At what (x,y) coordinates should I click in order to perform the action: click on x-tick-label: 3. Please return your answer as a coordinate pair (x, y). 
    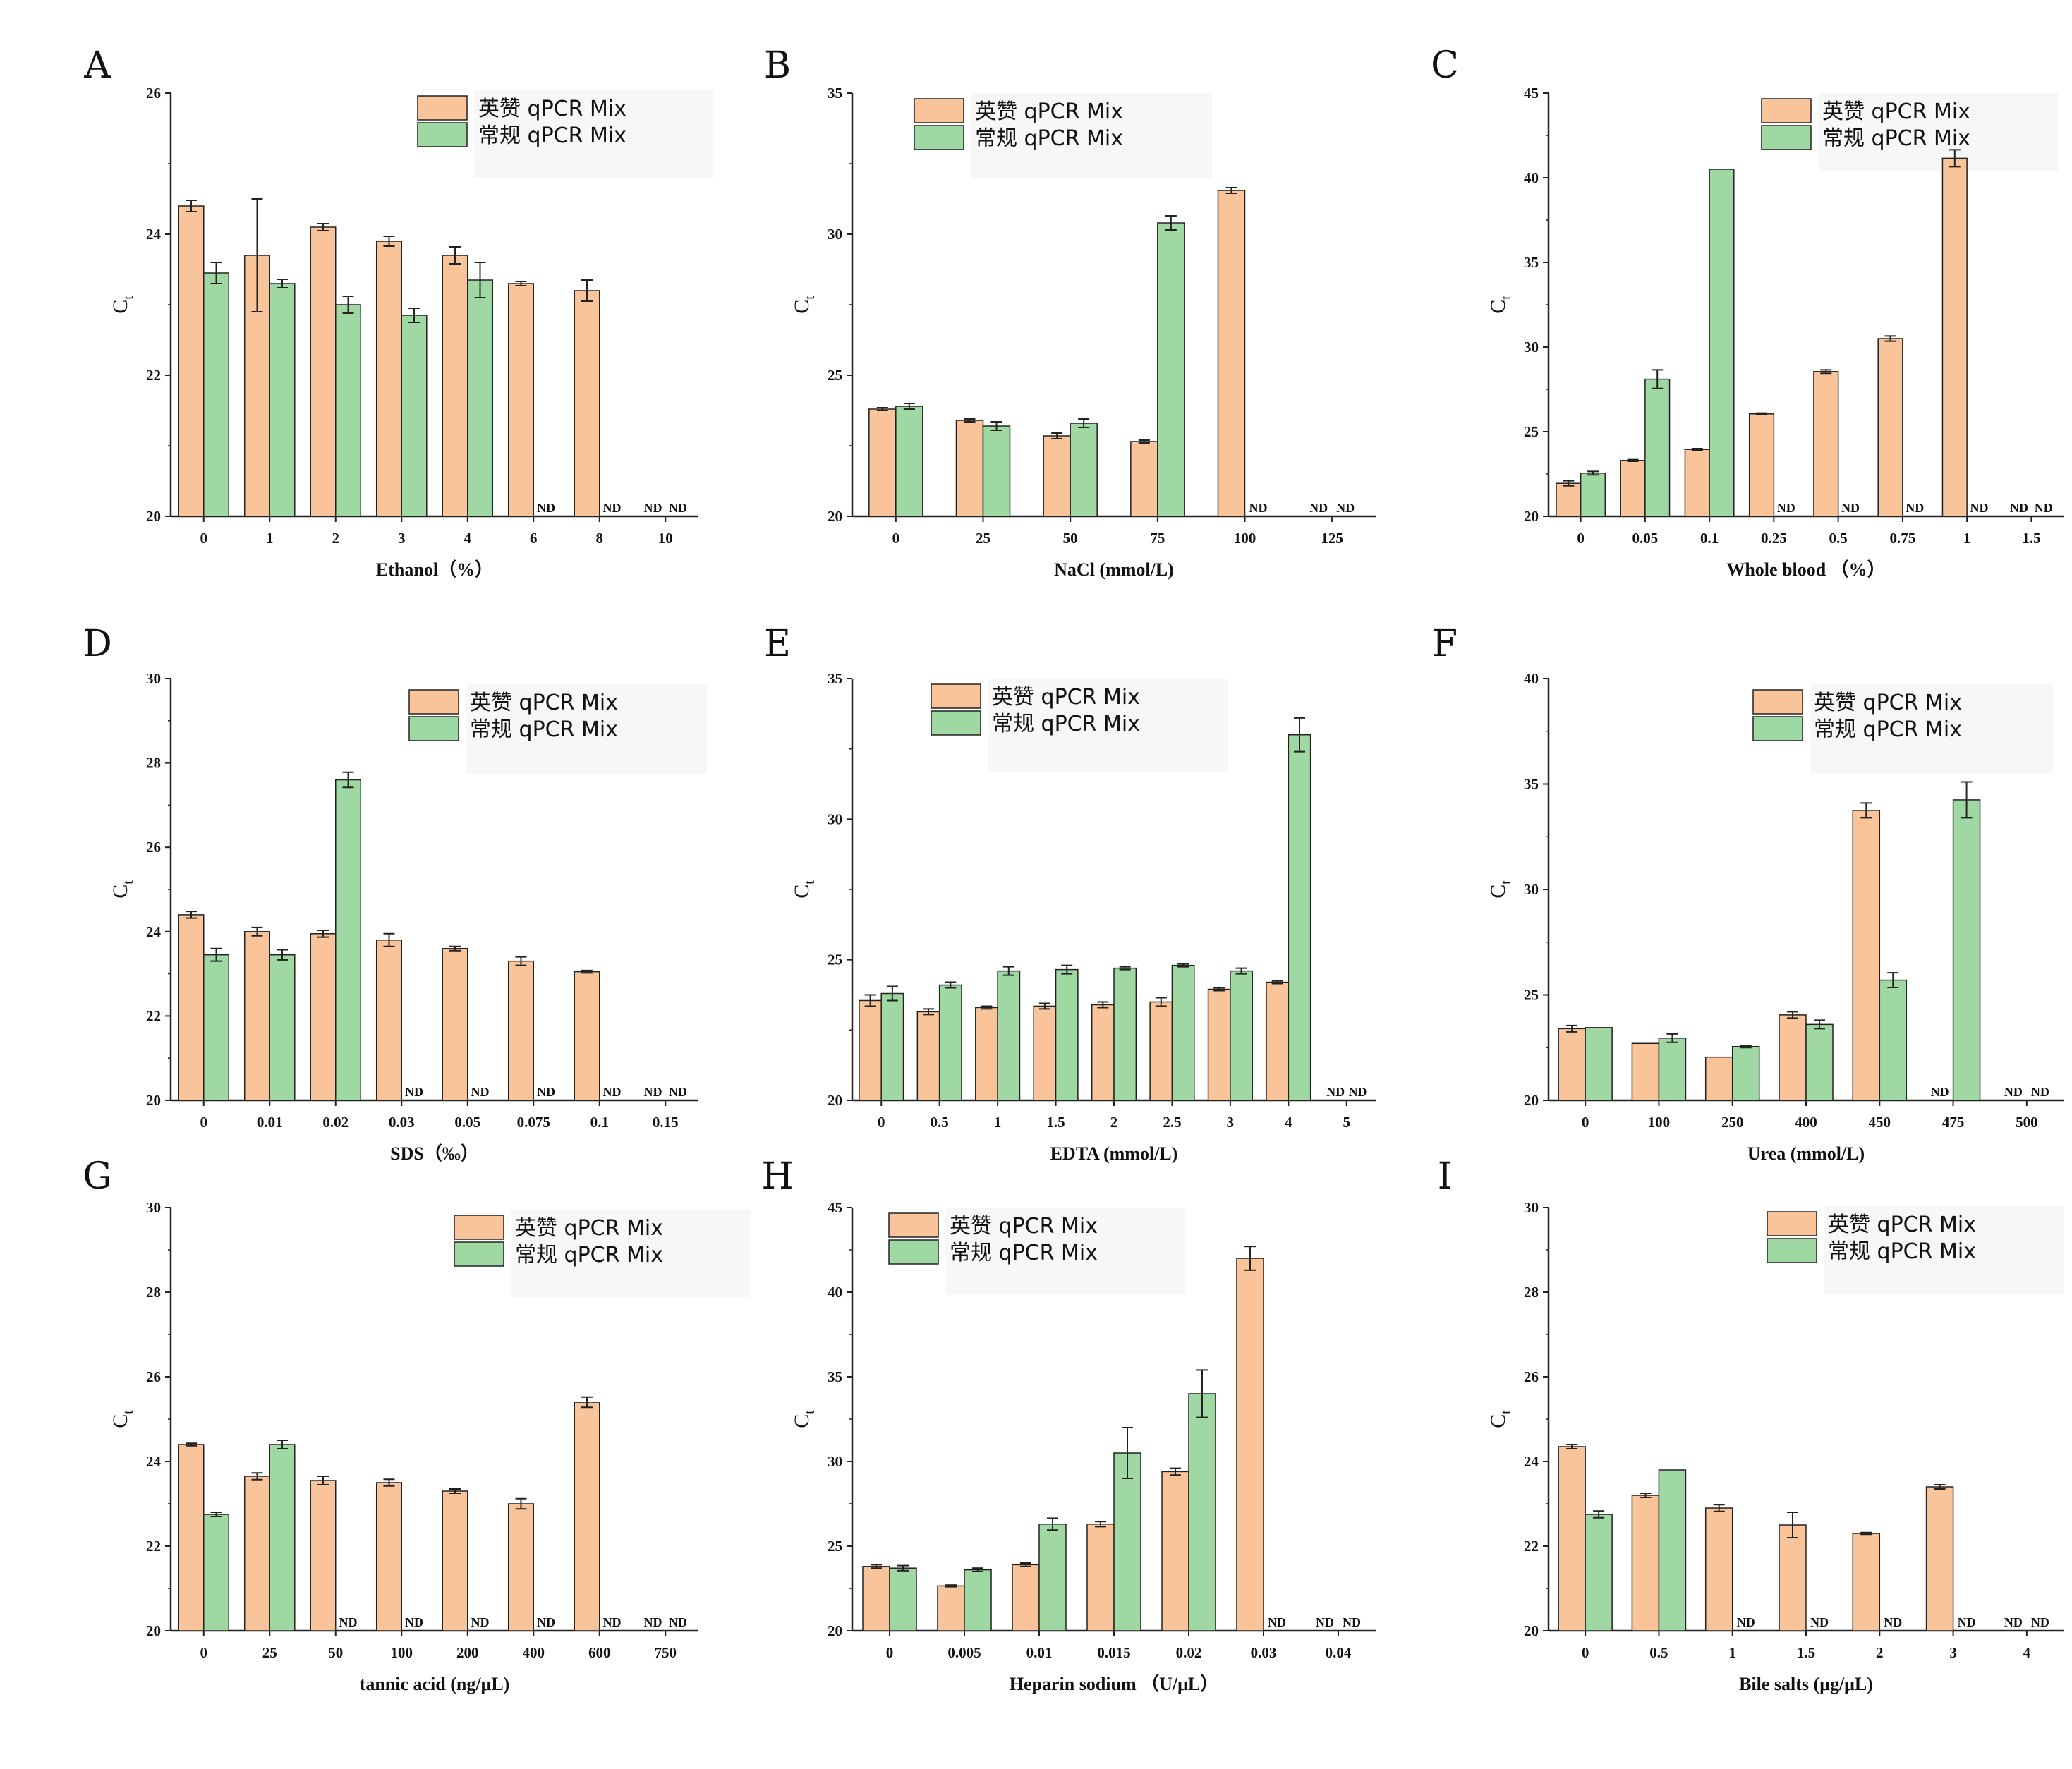
    Looking at the image, I should click on (1953, 1652).